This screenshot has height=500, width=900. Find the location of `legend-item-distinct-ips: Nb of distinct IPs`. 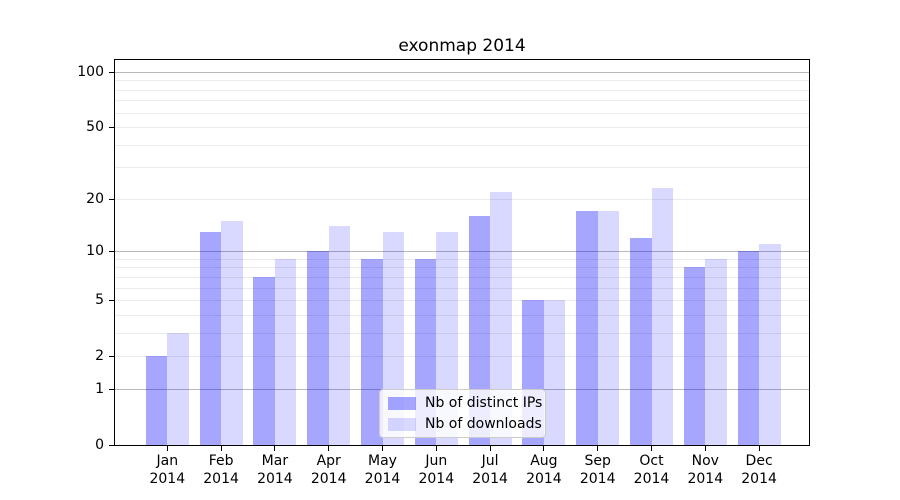

legend-item-distinct-ips: Nb of distinct IPs is located at coordinates (465, 403).